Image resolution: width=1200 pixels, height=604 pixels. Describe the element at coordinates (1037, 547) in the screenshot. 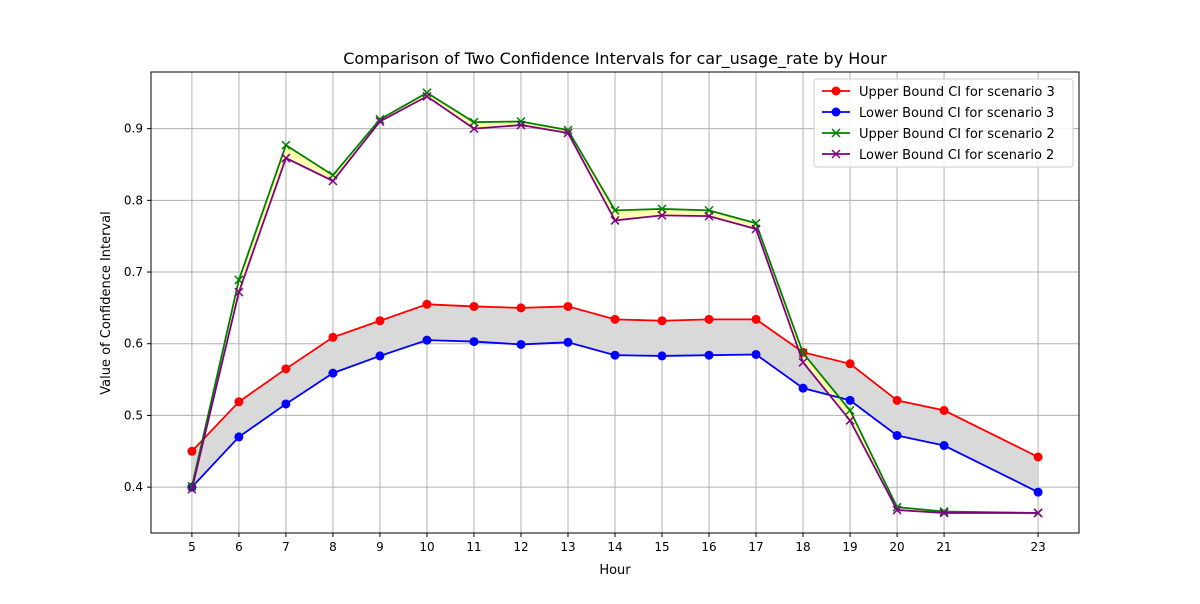

I see `x-tick-label: 23` at that location.